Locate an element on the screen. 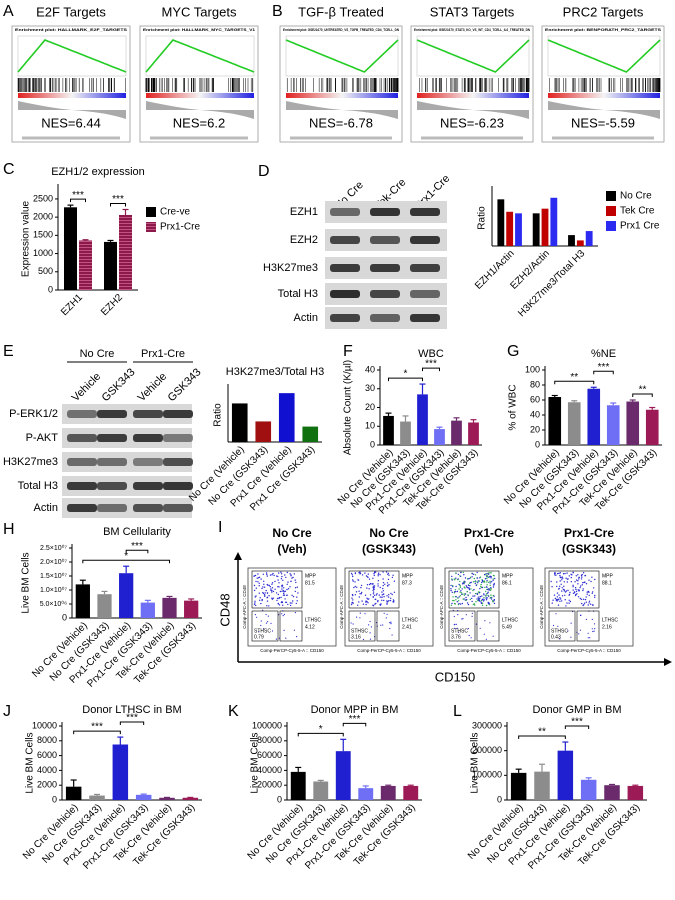 Image resolution: width=675 pixels, height=900 pixels. y-tick-label: 20000 is located at coordinates (269, 785).